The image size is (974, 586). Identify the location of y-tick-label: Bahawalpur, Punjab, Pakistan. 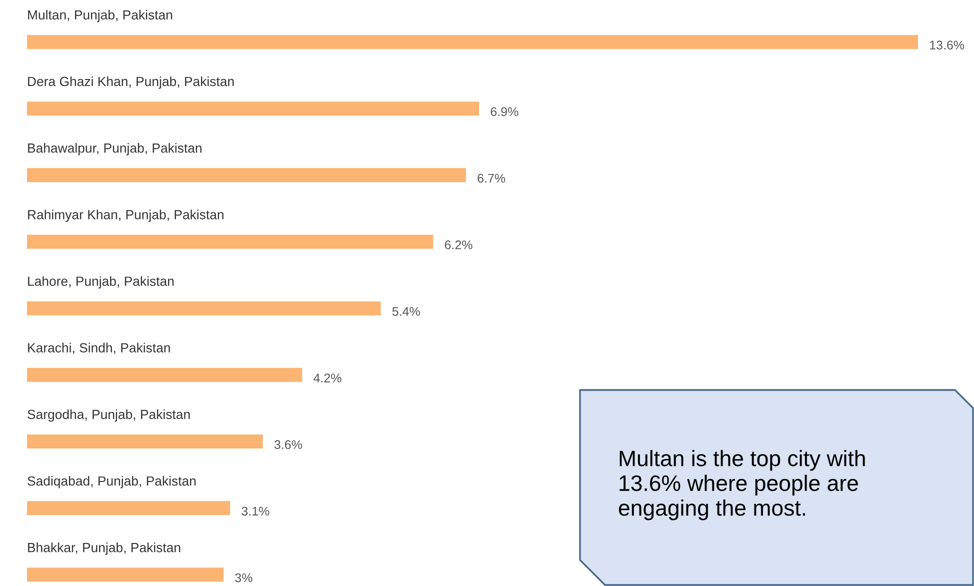
(115, 149).